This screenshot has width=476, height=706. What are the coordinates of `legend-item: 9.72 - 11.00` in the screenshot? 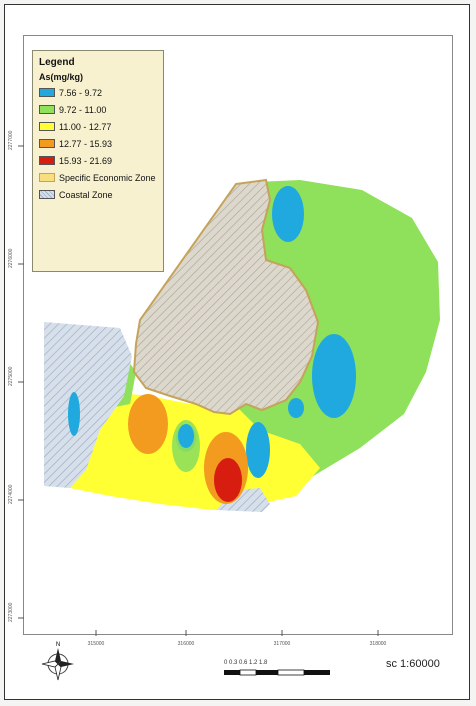 It's located at (98, 109).